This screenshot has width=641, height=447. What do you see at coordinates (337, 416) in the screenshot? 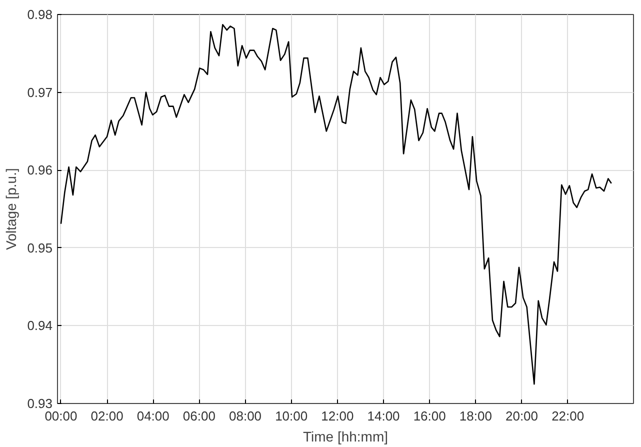
I see `x-tick-label: 12:00` at bounding box center [337, 416].